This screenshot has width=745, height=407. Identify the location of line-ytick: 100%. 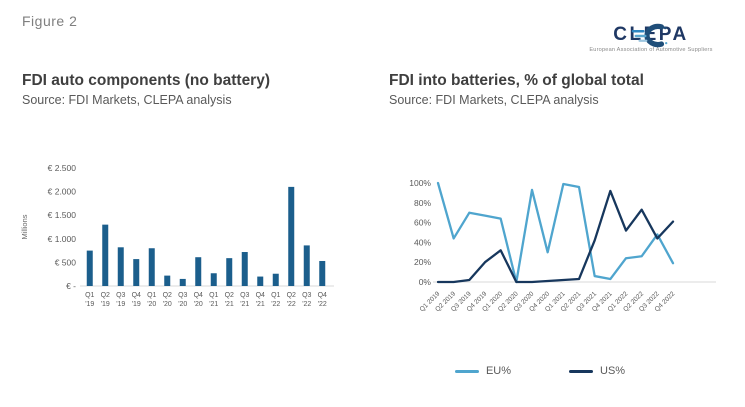
(420, 183).